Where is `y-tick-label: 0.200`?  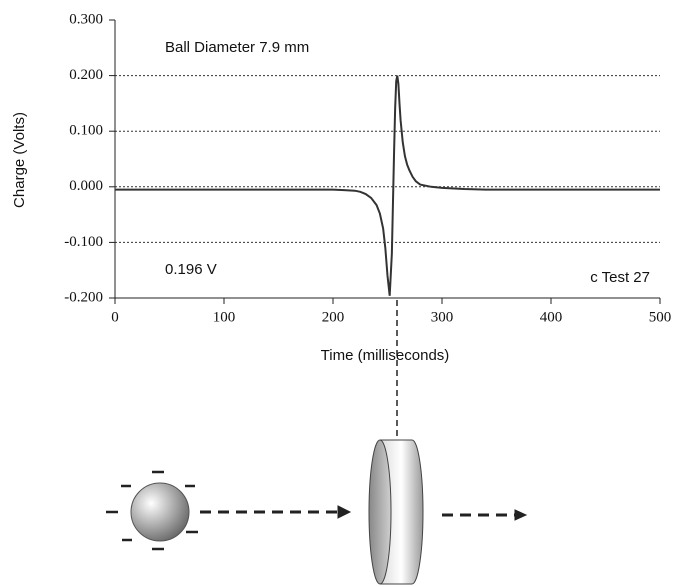
y-tick-label: 0.200 is located at coordinates (86, 75).